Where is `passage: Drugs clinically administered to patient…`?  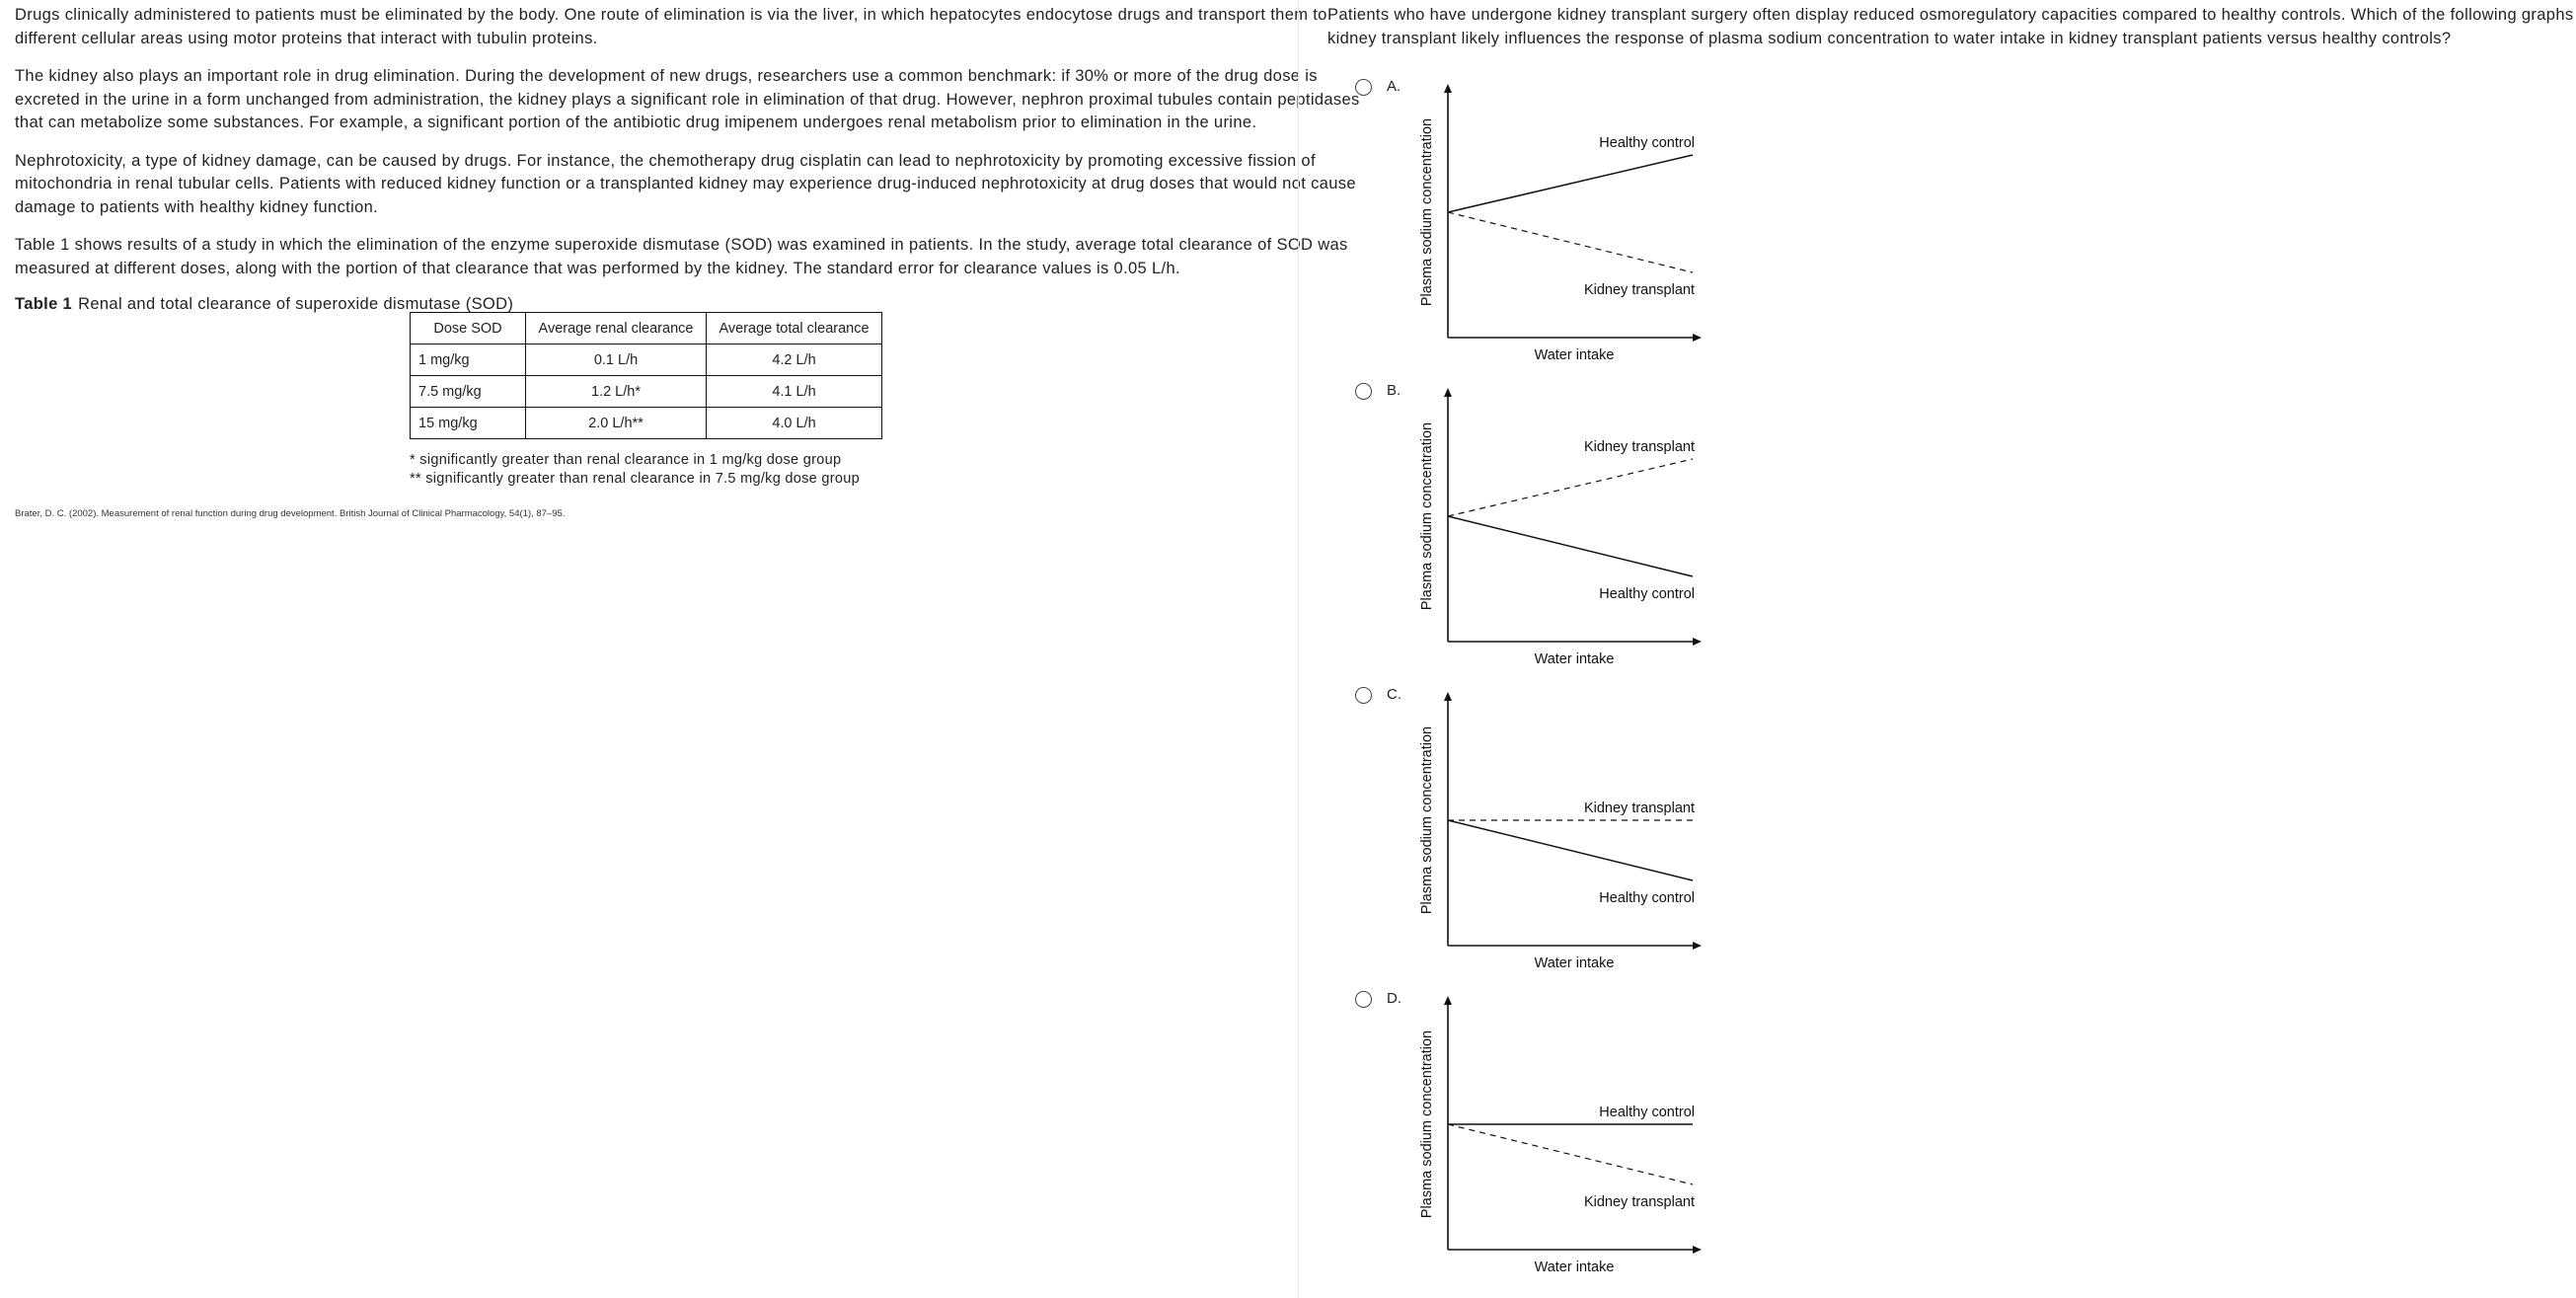 passage: Drugs clinically administered to patient… is located at coordinates (687, 159).